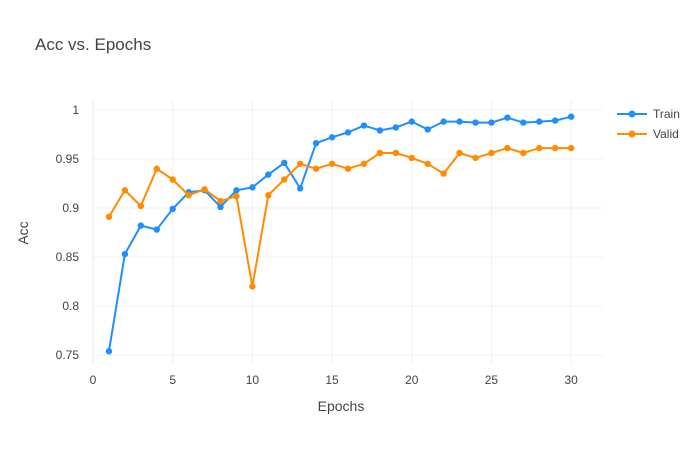  I want to click on y-tick-label: 1, so click(75, 110).